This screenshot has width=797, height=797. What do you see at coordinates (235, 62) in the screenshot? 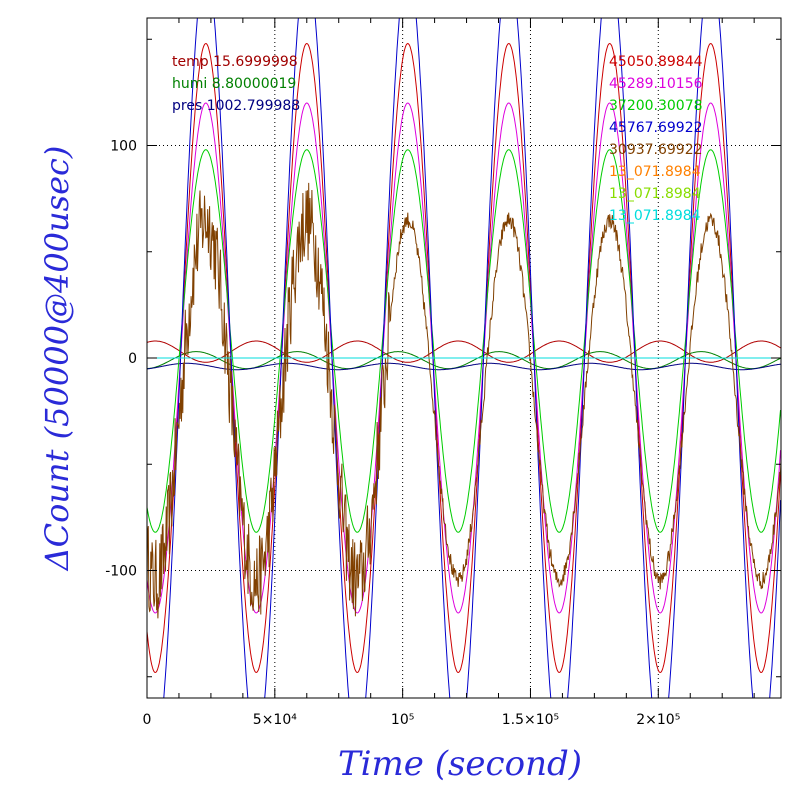
I see `env-label: temp 15.6999998` at bounding box center [235, 62].